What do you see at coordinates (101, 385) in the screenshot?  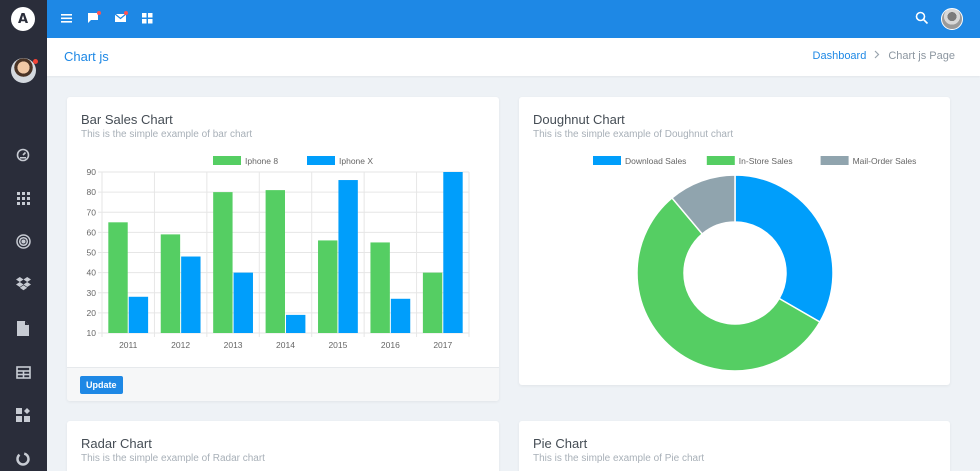 I see `update-button: Update` at bounding box center [101, 385].